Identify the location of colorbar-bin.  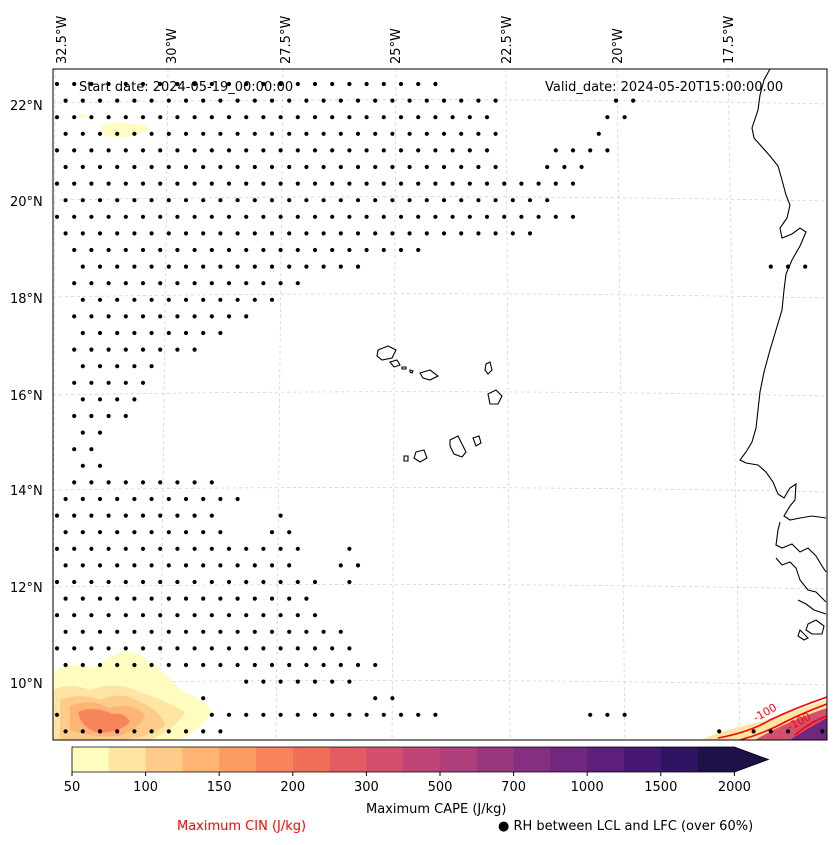
(91, 759).